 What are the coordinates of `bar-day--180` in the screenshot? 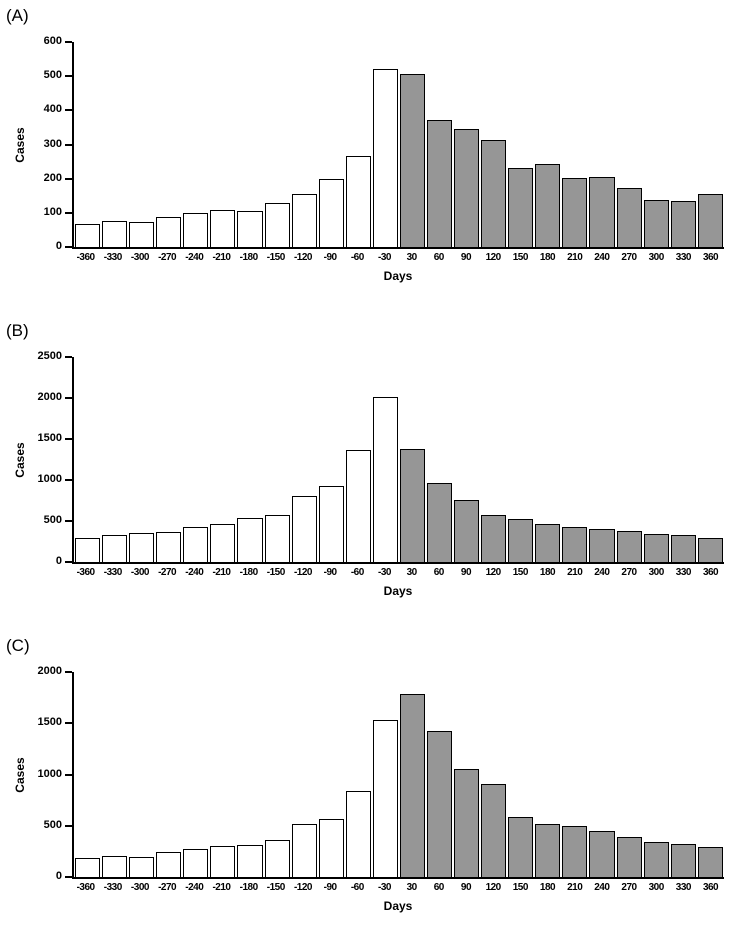 It's located at (250, 229).